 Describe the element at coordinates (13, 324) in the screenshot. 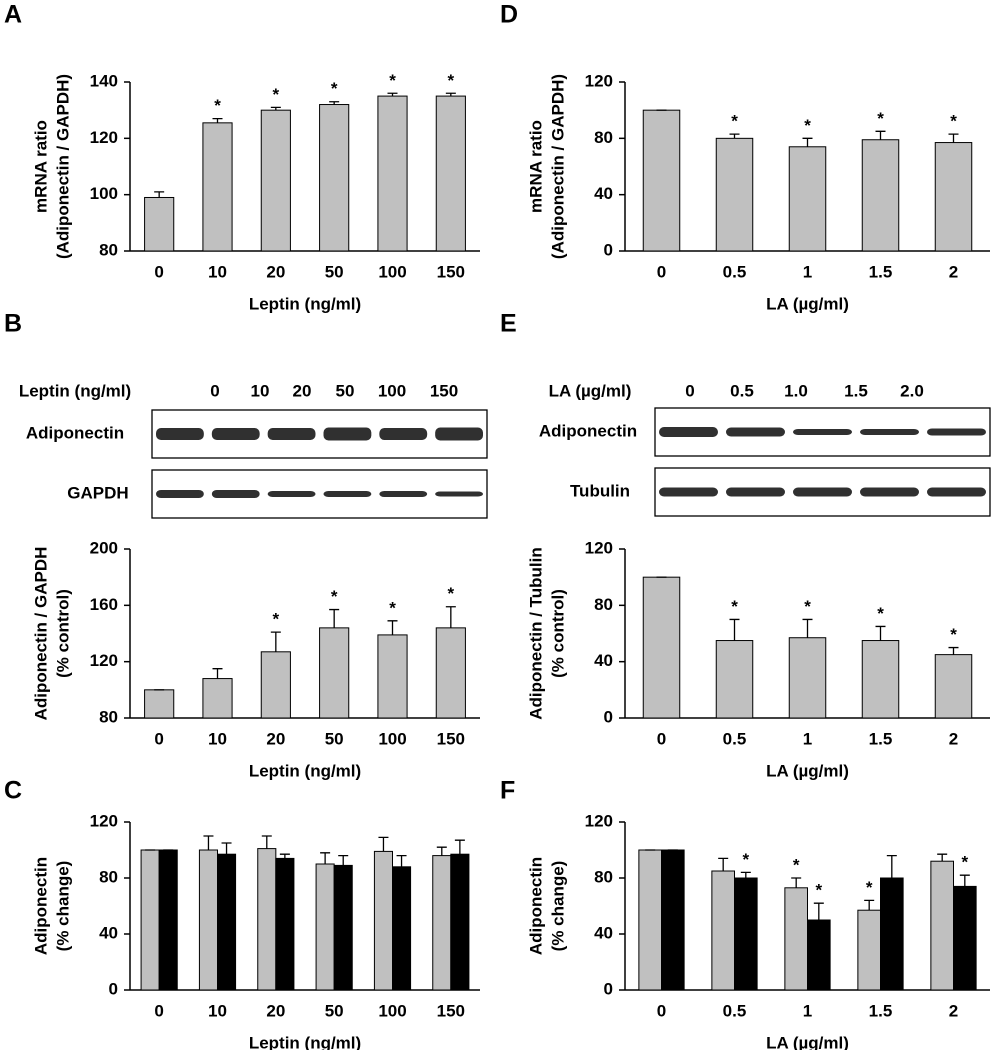

I see `panel-label: B` at that location.